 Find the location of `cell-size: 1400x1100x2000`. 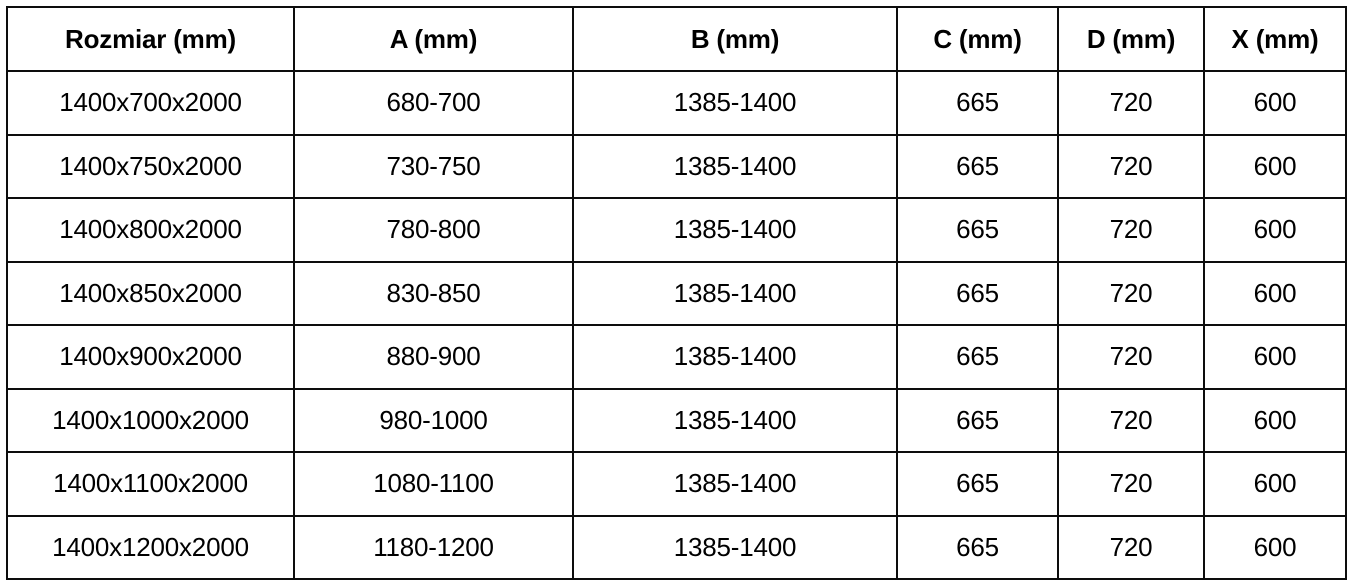

cell-size: 1400x1100x2000 is located at coordinates (150, 484).